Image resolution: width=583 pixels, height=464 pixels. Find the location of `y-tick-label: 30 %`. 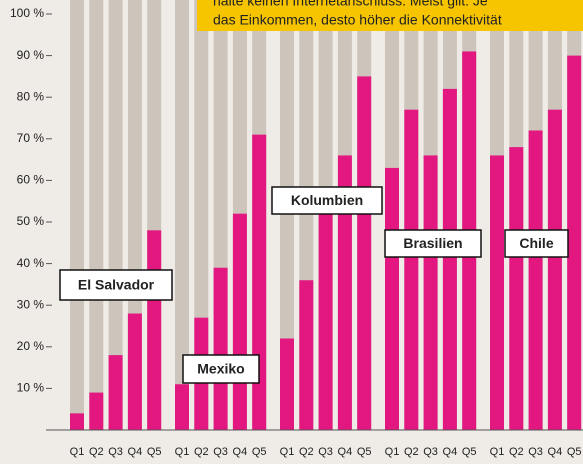

y-tick-label: 30 % is located at coordinates (31, 304).